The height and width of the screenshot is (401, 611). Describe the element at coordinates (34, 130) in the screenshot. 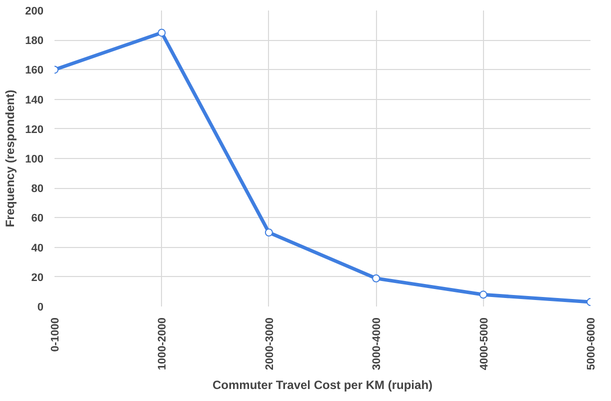

I see `y-tick-label: 120` at that location.